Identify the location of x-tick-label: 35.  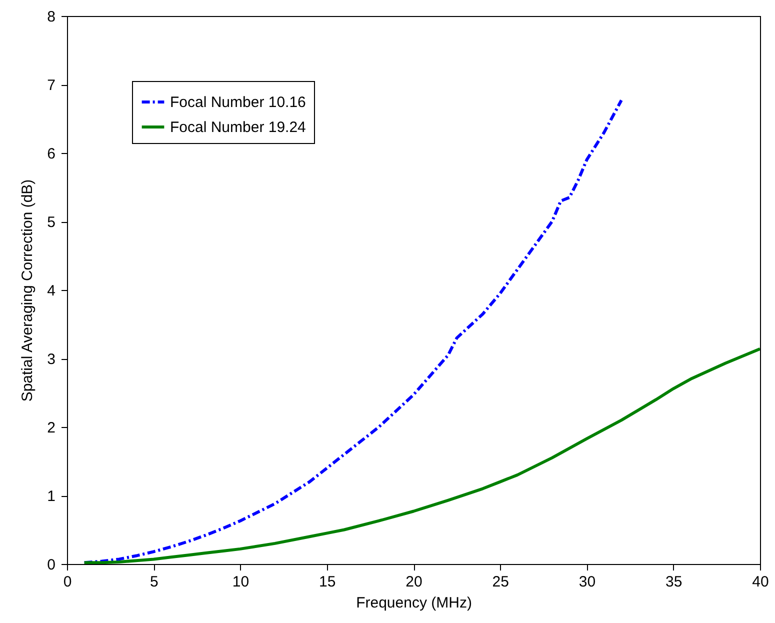
(674, 582).